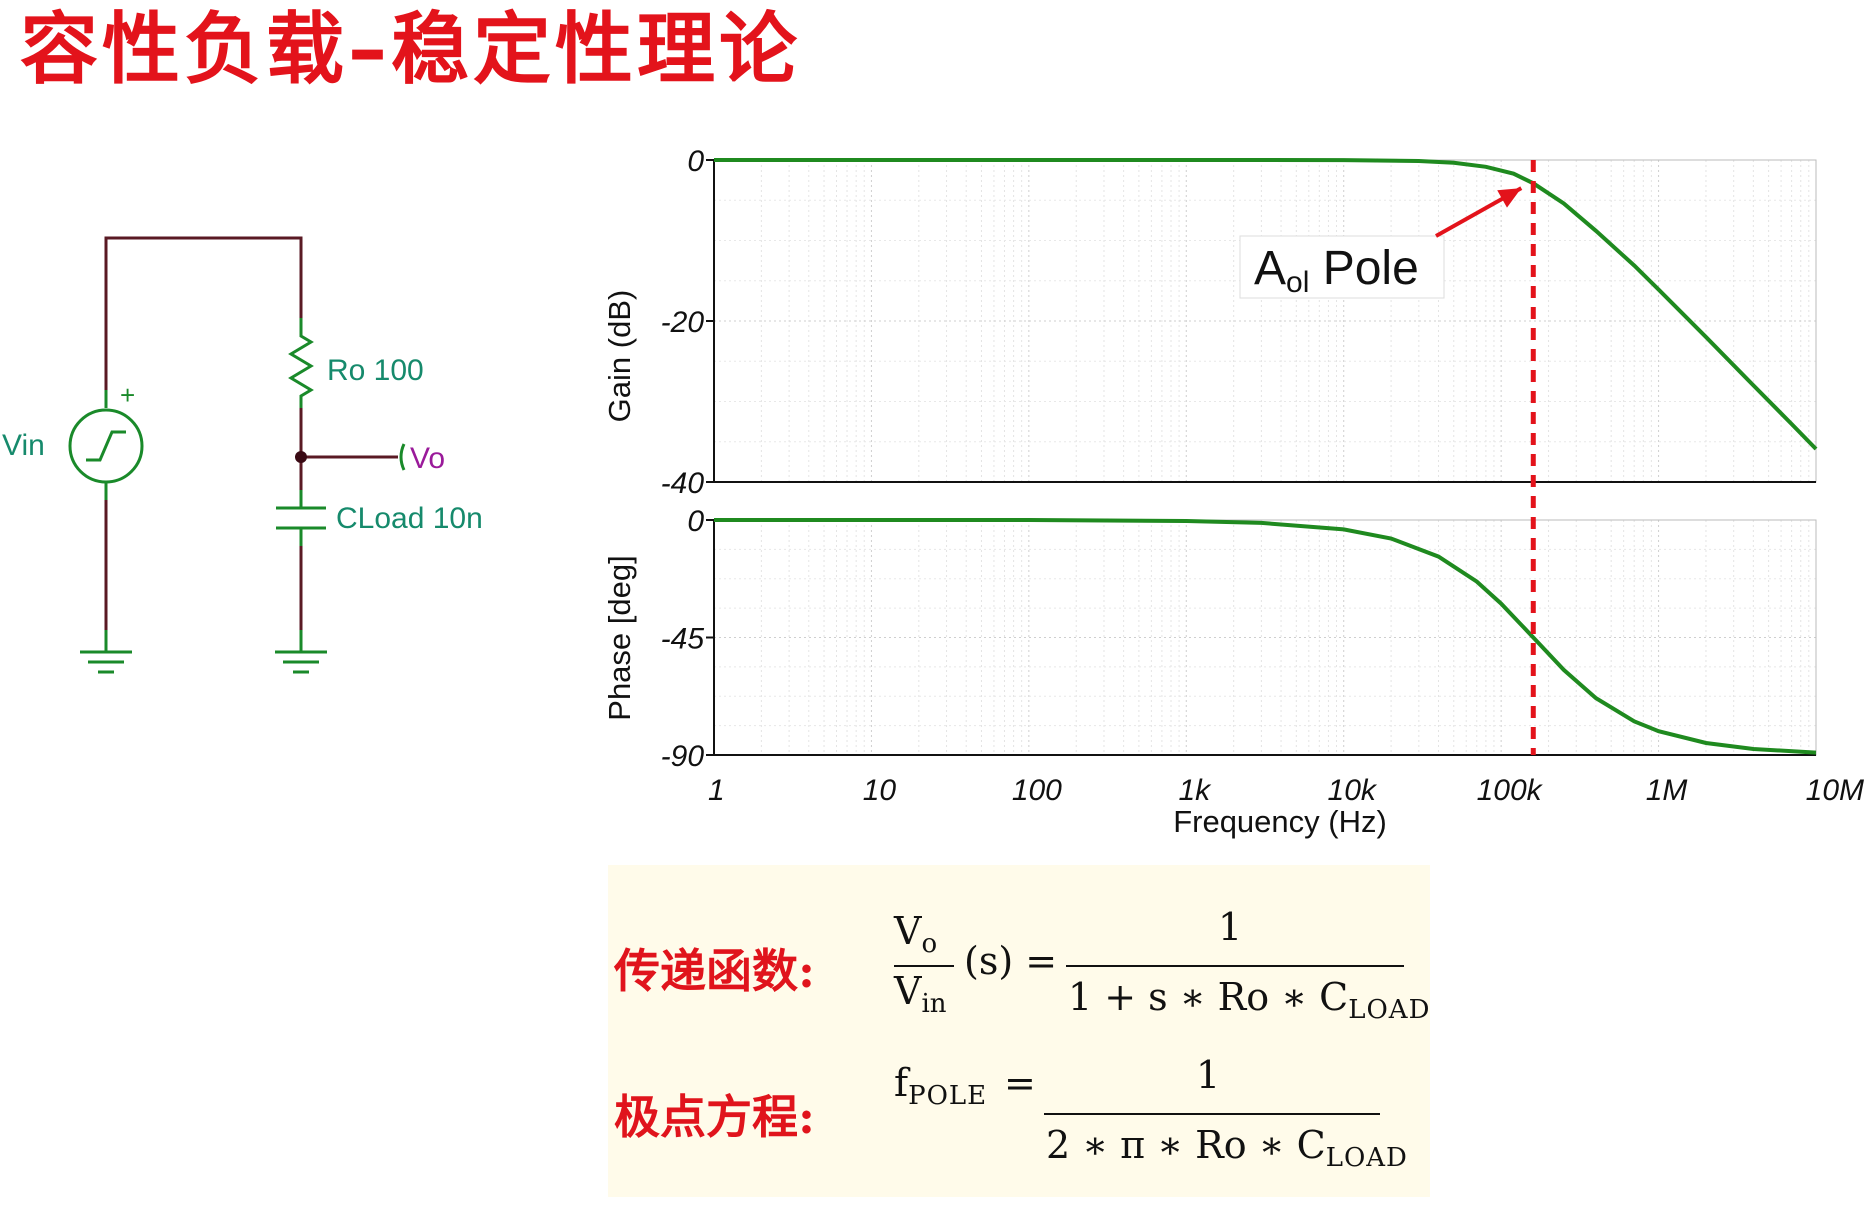  Describe the element at coordinates (924, 966) in the screenshot. I see `transfer-lhs-fraction-line` at that location.